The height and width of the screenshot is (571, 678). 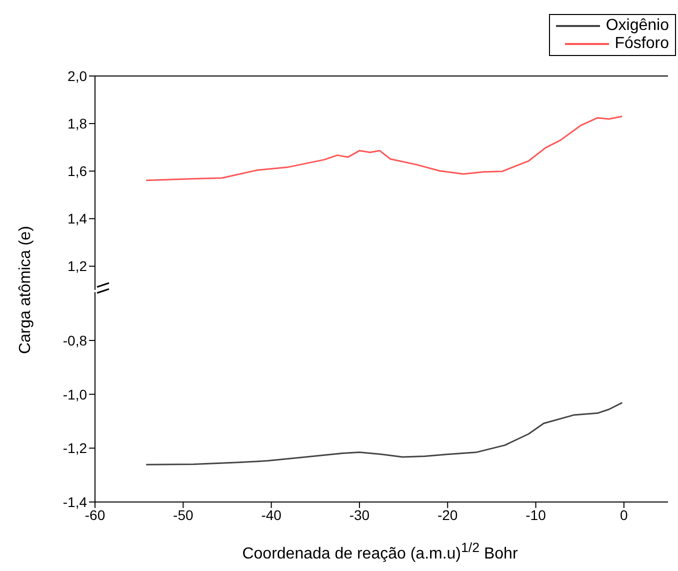 I want to click on x-tick-label: -10, so click(x=536, y=514).